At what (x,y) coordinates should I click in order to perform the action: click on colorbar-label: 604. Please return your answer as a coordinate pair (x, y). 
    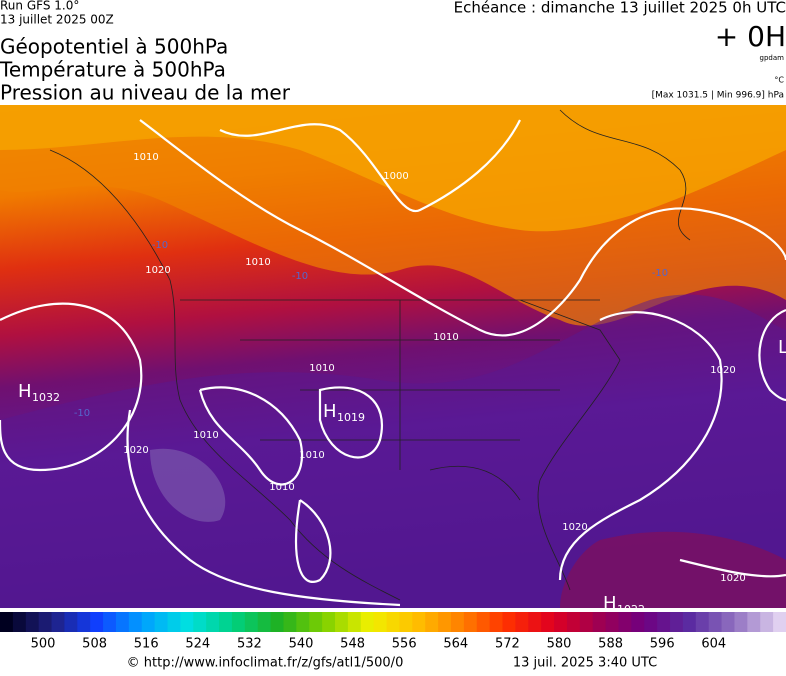
    Looking at the image, I should click on (713, 644).